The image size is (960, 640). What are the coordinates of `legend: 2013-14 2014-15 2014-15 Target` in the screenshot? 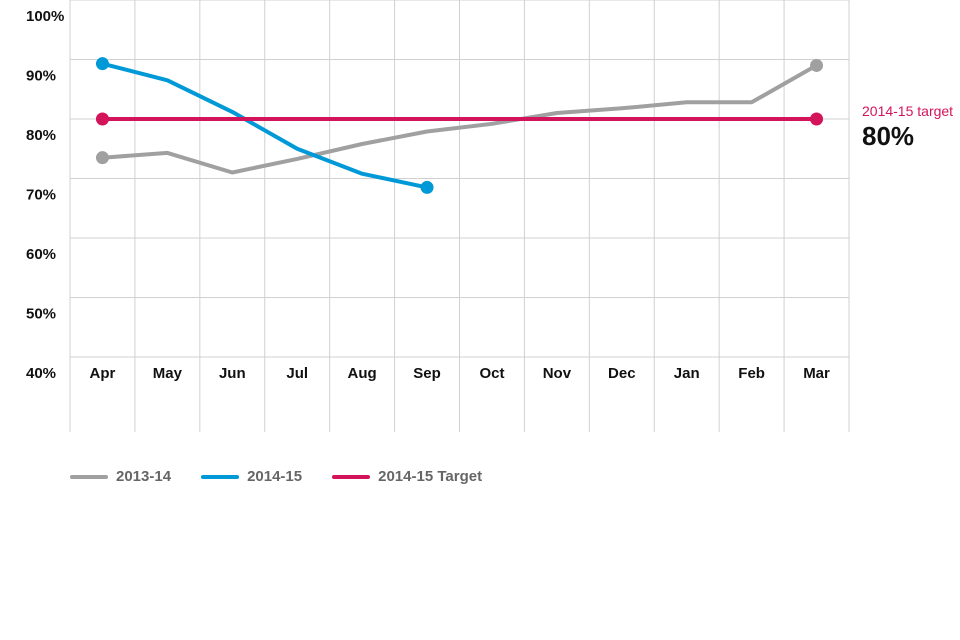 It's located at (276, 476).